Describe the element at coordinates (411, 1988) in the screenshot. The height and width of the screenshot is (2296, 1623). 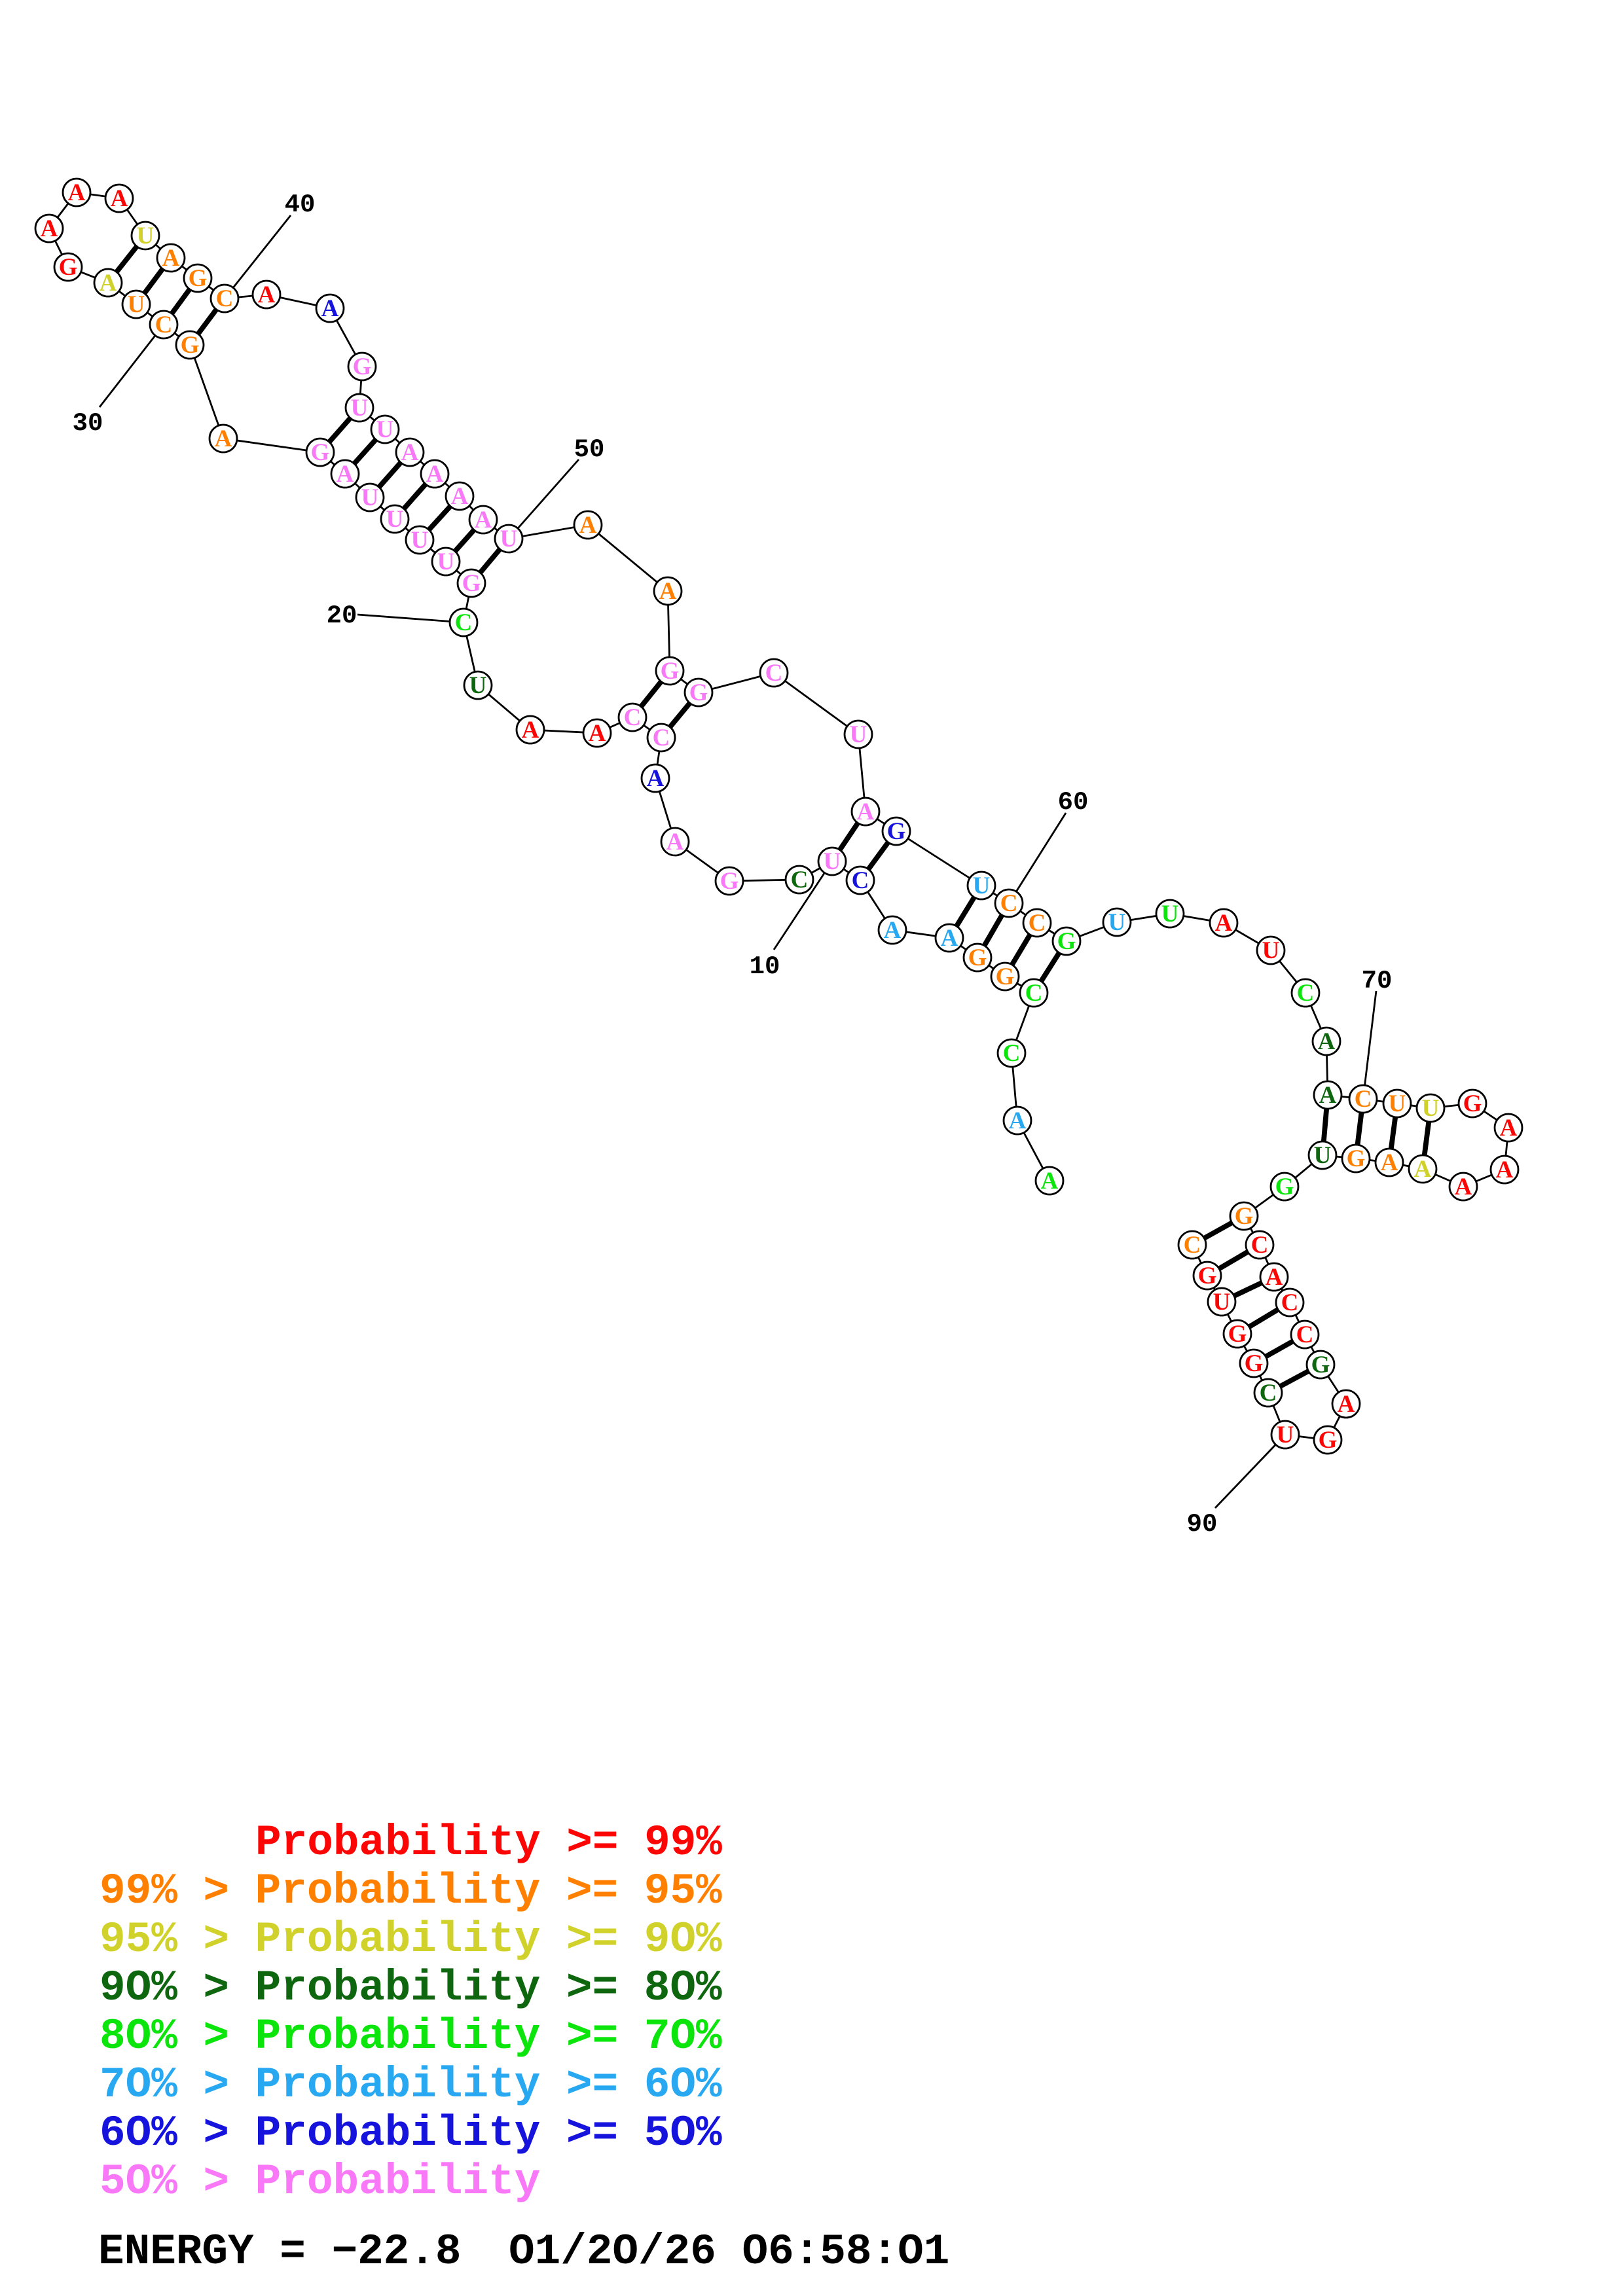
I see `svg-text: 9O% > Probability >= 8O%` at that location.